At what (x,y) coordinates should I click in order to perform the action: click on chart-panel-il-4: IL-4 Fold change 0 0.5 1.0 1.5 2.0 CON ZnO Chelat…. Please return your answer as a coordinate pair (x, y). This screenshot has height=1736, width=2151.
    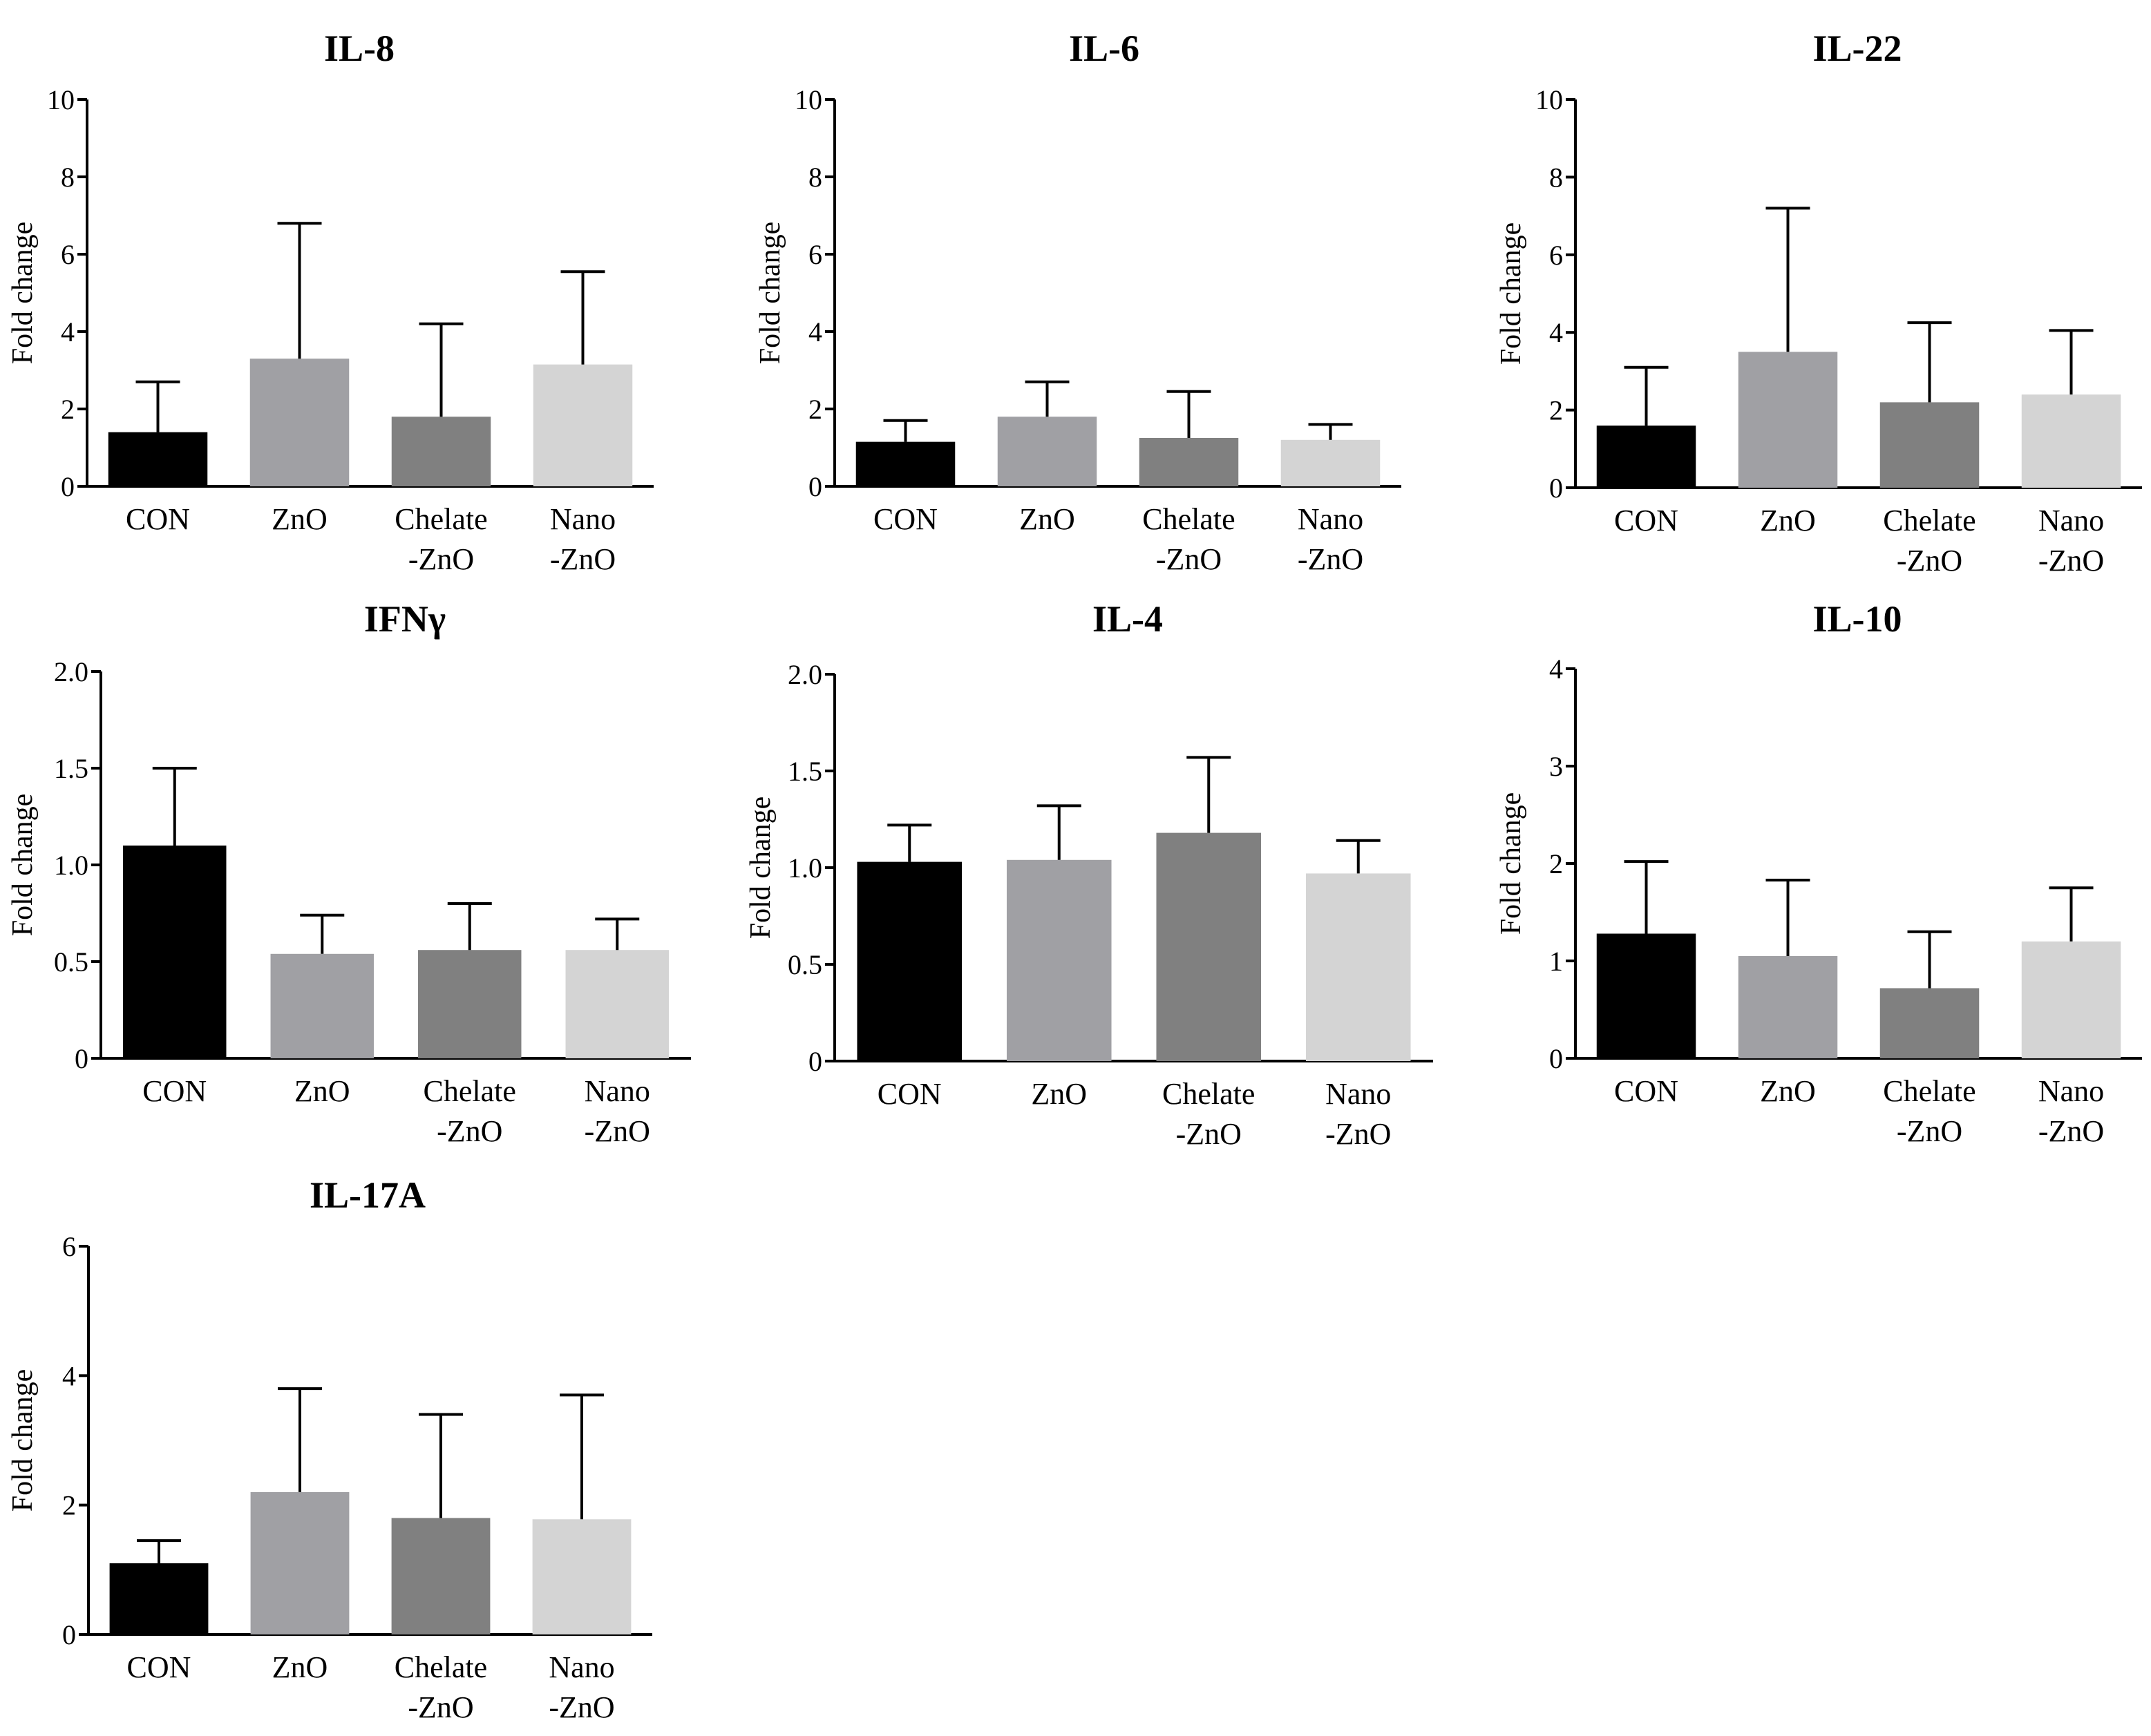
    Looking at the image, I should click on (1089, 874).